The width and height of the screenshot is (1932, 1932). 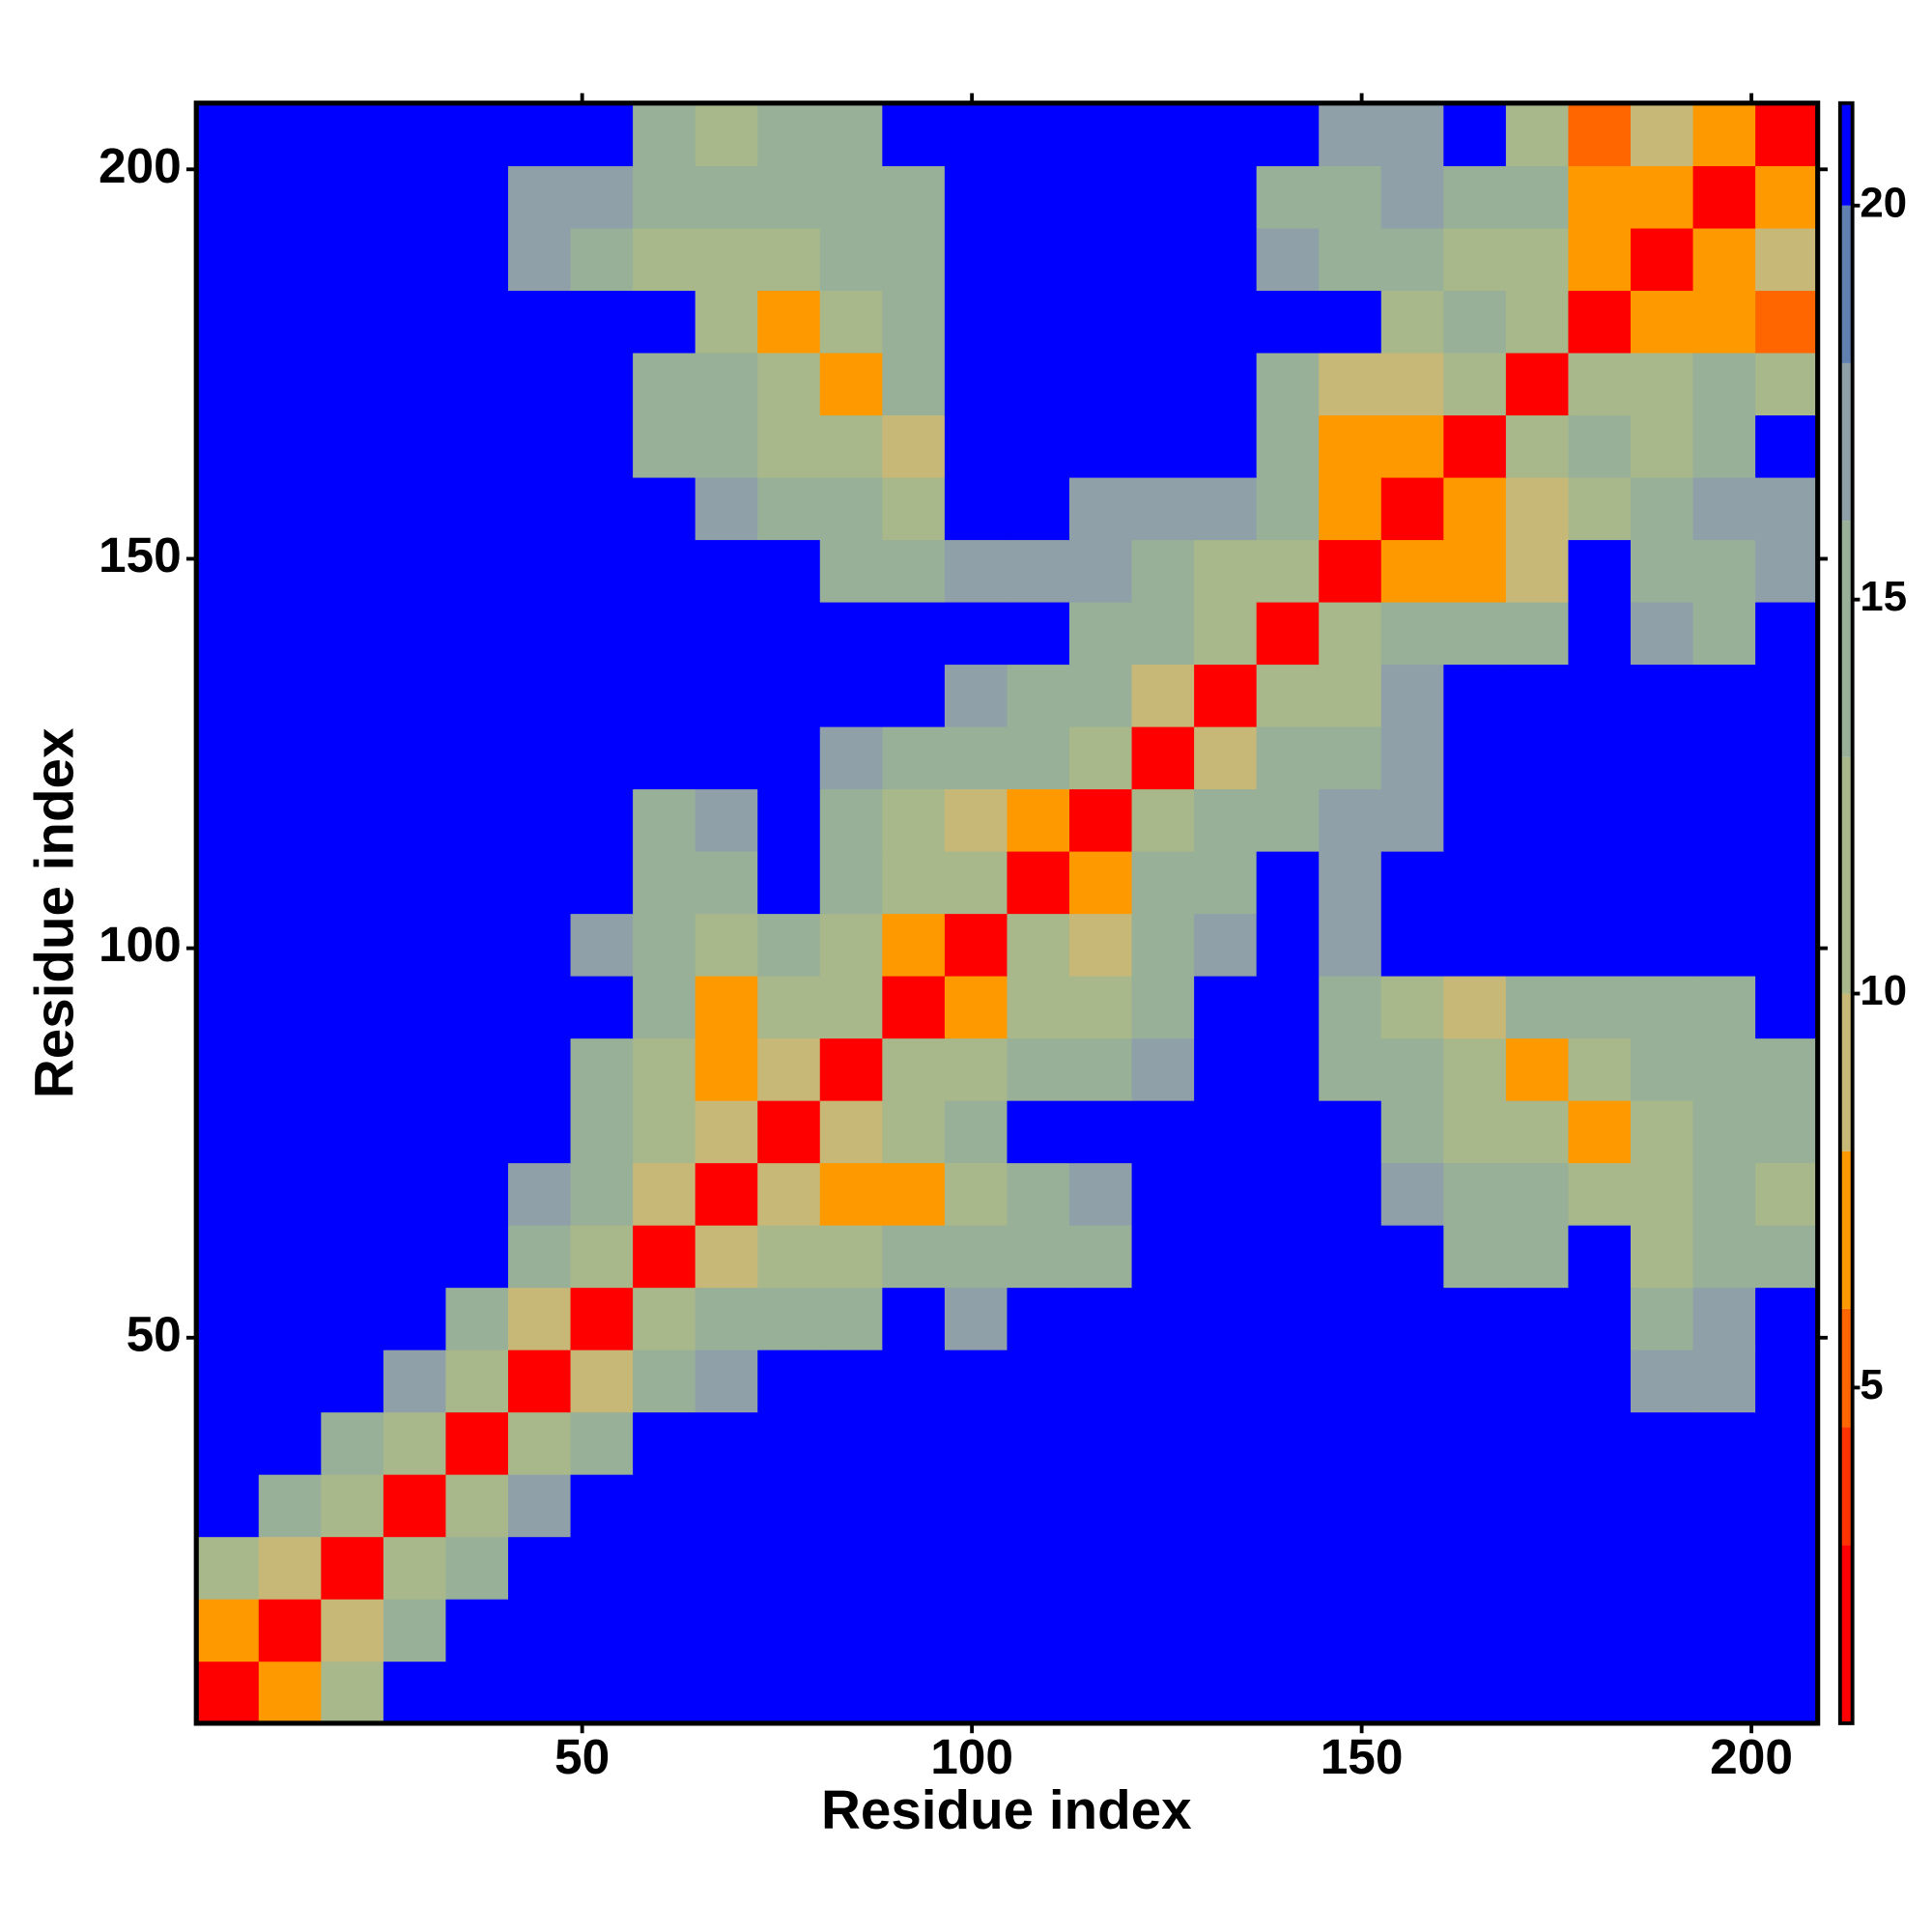 What do you see at coordinates (1006, 1809) in the screenshot?
I see `x-axis-label: Residue index` at bounding box center [1006, 1809].